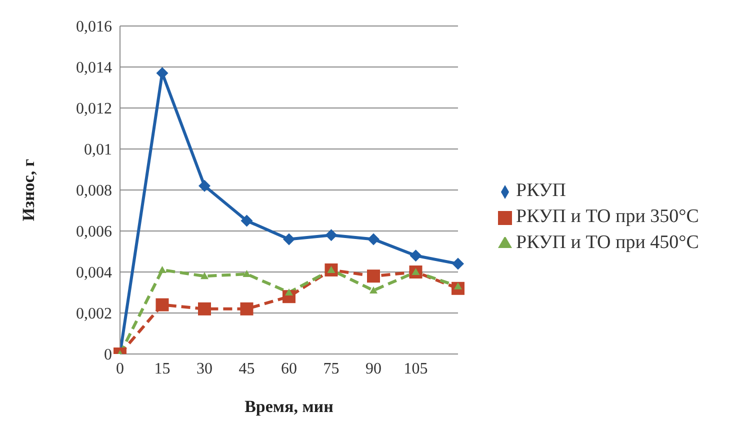 The height and width of the screenshot is (434, 746). Describe the element at coordinates (94, 232) in the screenshot. I see `y-tick-label: 0,006` at that location.